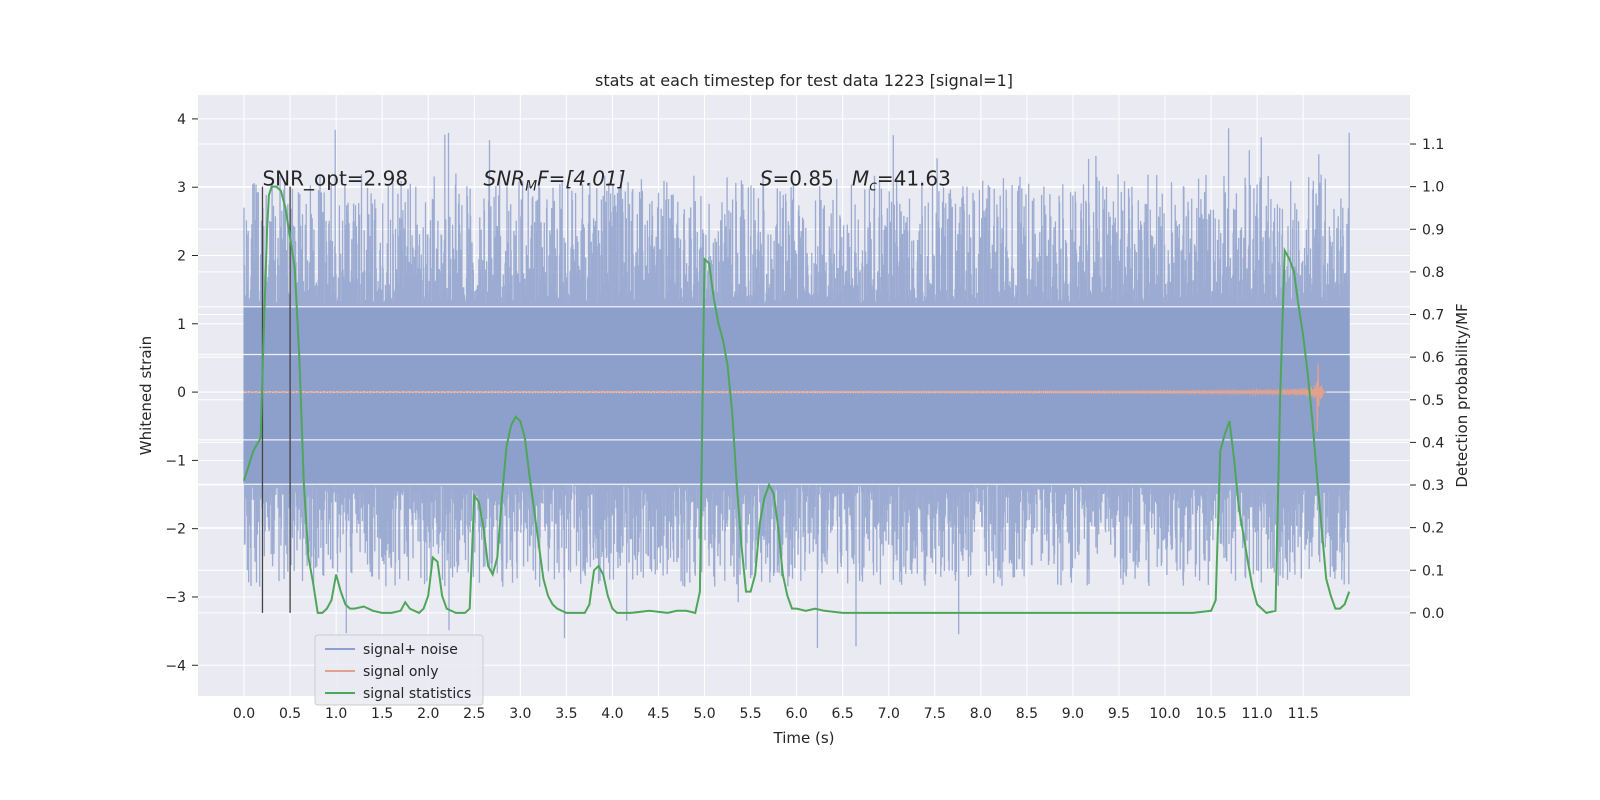 This screenshot has width=1600, height=800. I want to click on annotation-snr-mf-rest: F=[4.01], so click(581, 179).